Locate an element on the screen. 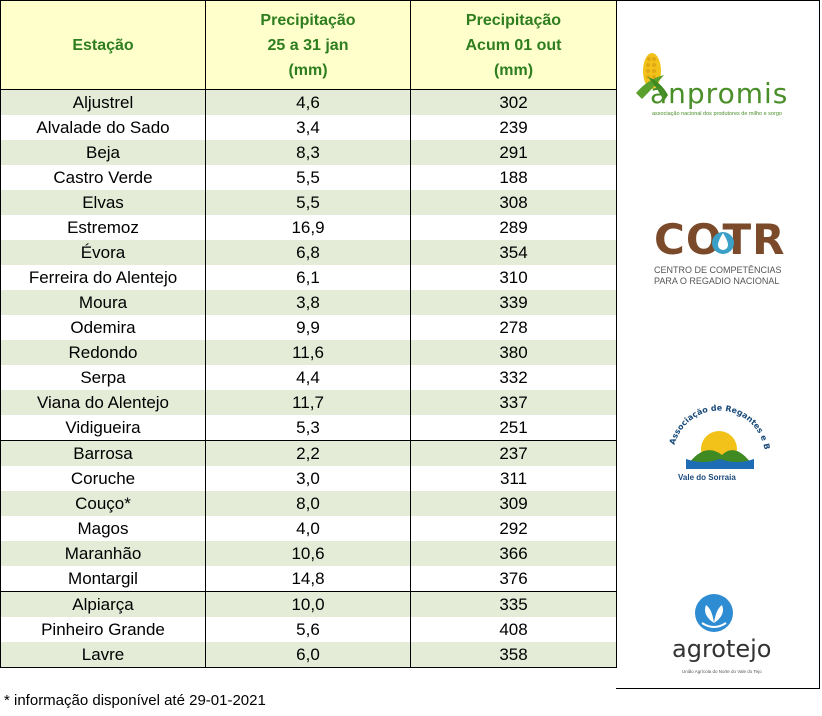 This screenshot has height=716, width=822. table-row: Magos 4,0 292 is located at coordinates (308, 528).